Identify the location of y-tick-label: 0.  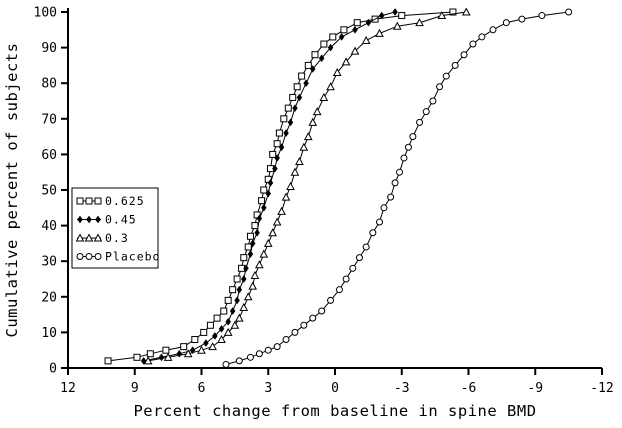
(53, 369).